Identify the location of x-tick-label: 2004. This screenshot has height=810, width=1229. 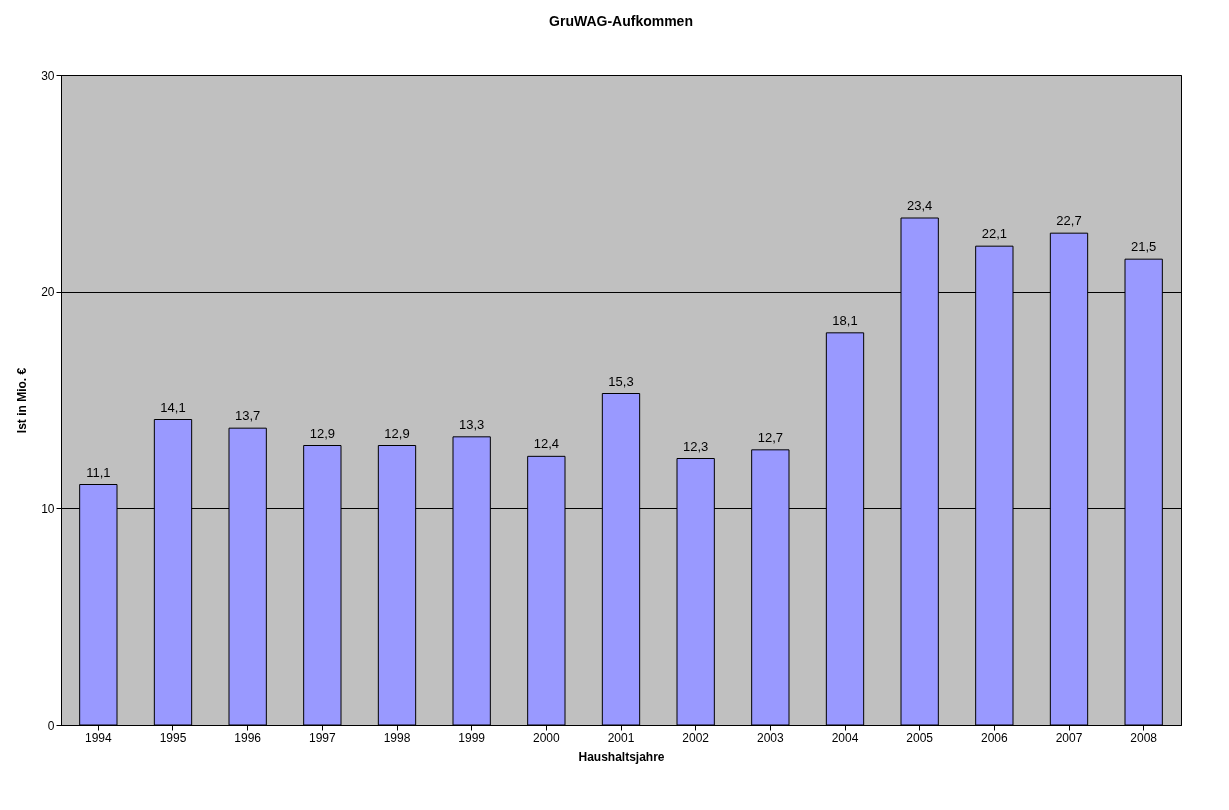
(845, 737).